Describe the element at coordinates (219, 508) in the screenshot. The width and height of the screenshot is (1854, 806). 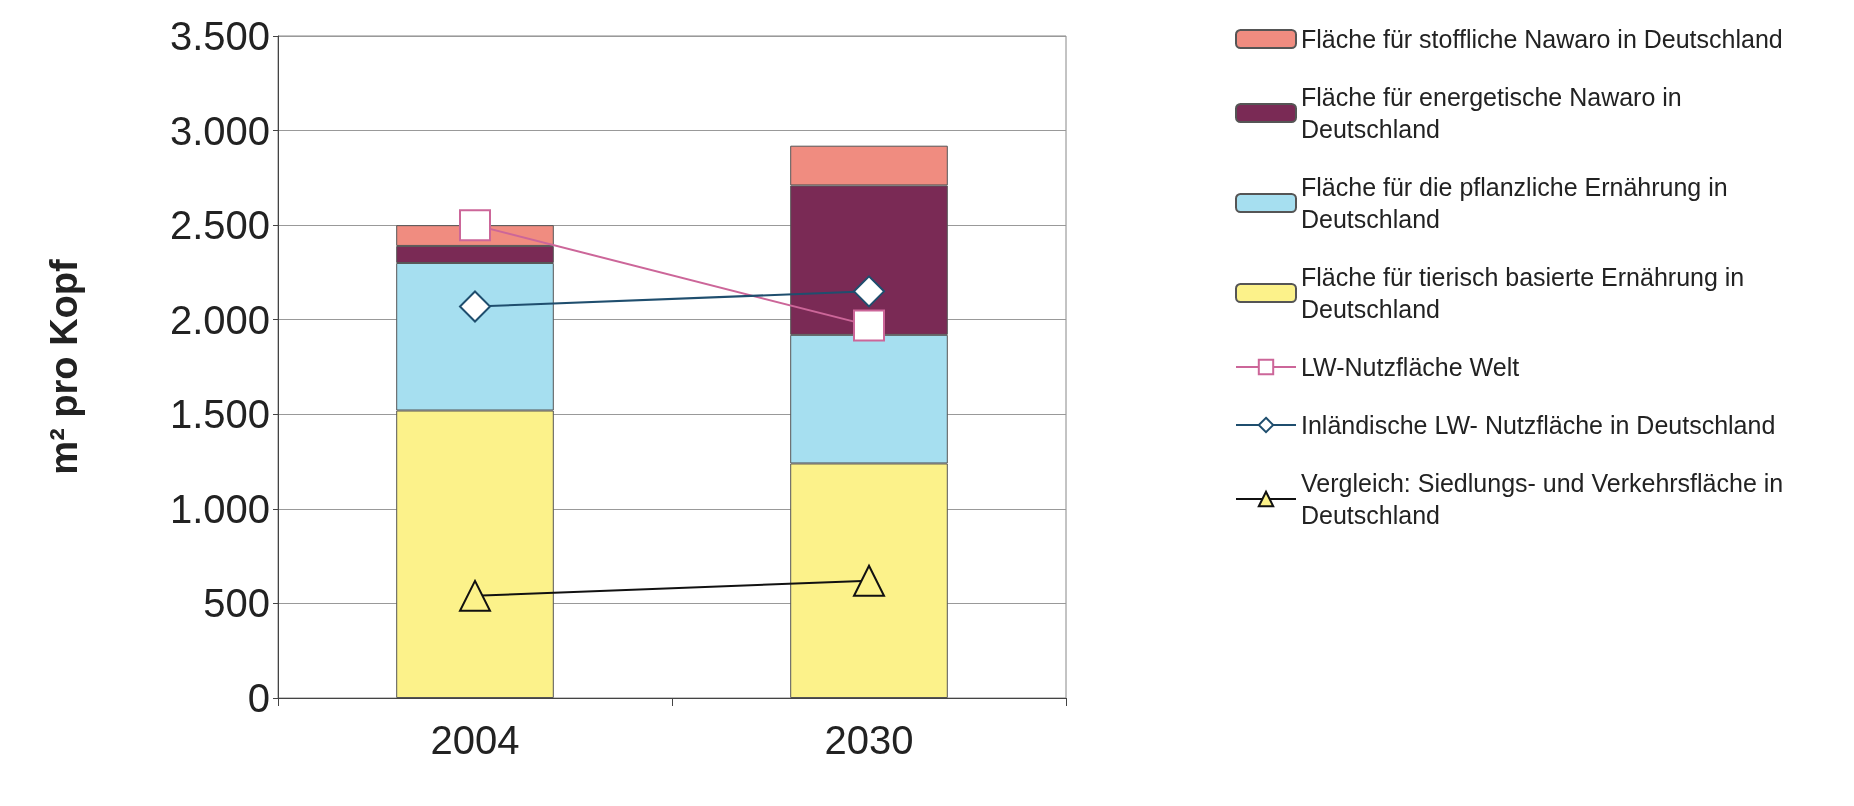
I see `y-tick-label: 1.000` at that location.